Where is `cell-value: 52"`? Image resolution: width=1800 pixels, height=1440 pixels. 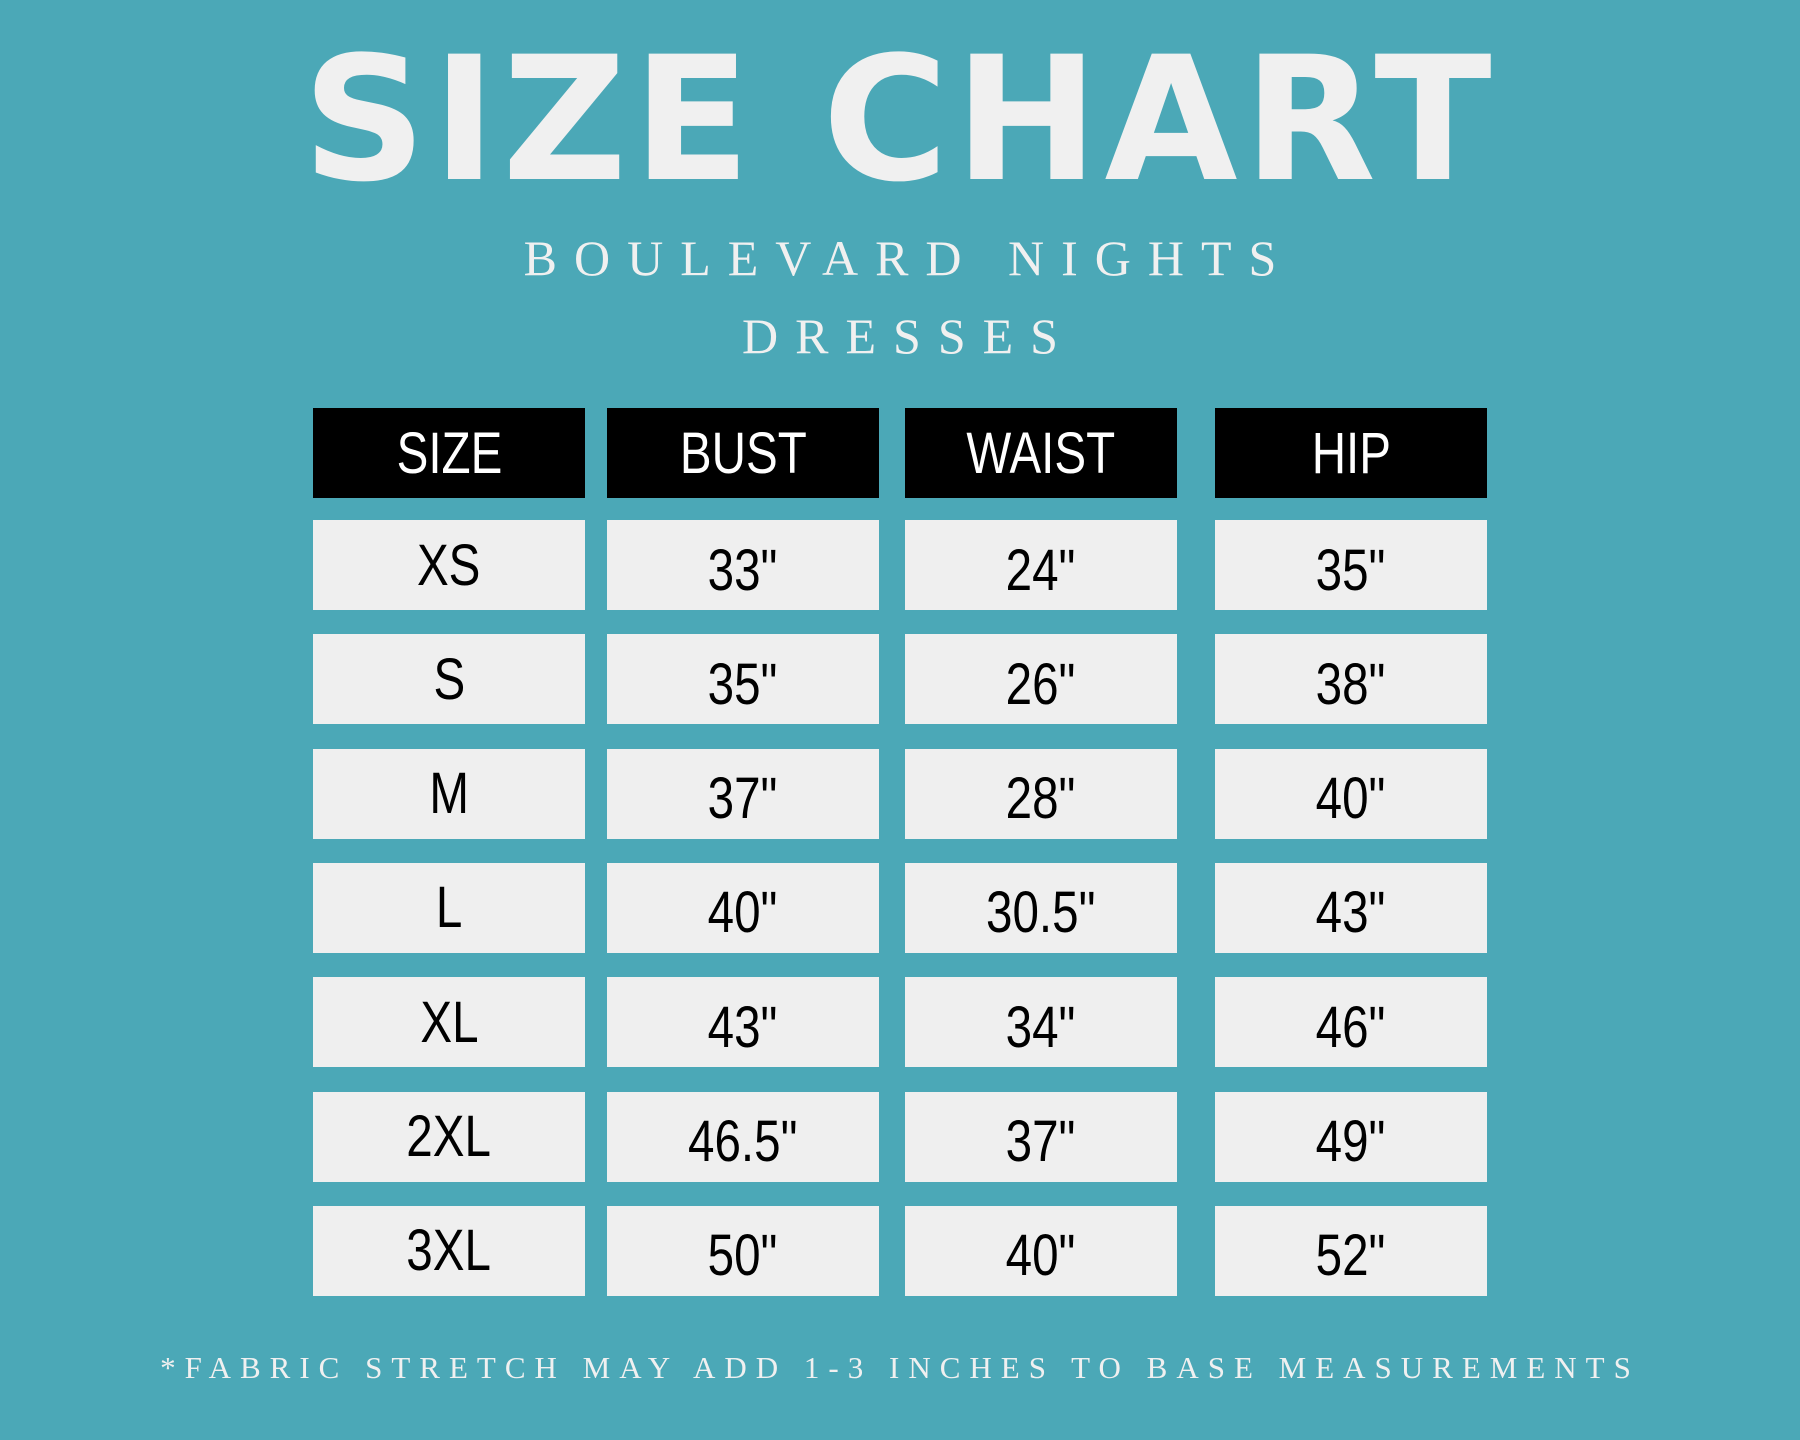 cell-value: 52" is located at coordinates (1351, 1256).